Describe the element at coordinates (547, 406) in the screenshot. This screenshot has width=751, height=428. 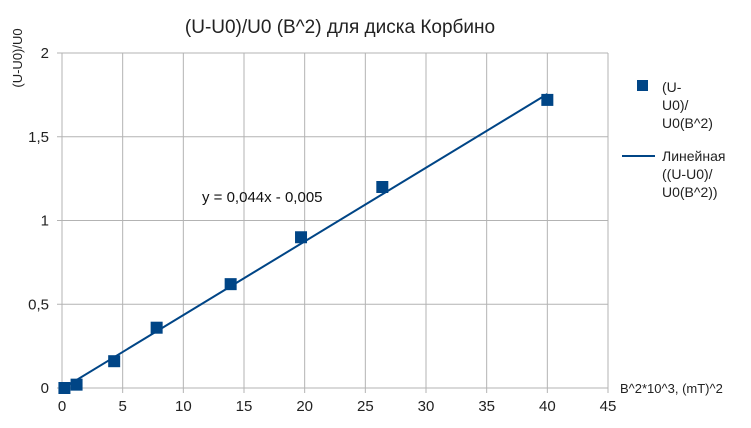
I see `x-tick-label: 40` at that location.